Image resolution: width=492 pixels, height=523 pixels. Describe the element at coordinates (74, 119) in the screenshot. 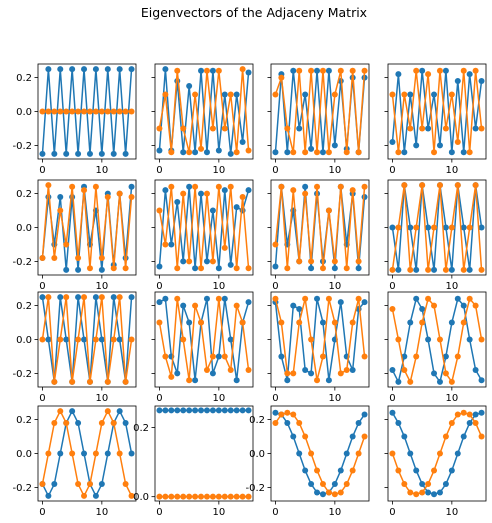

I see `subplot-1: 0 10 -0.2 0.0 0.2` at that location.